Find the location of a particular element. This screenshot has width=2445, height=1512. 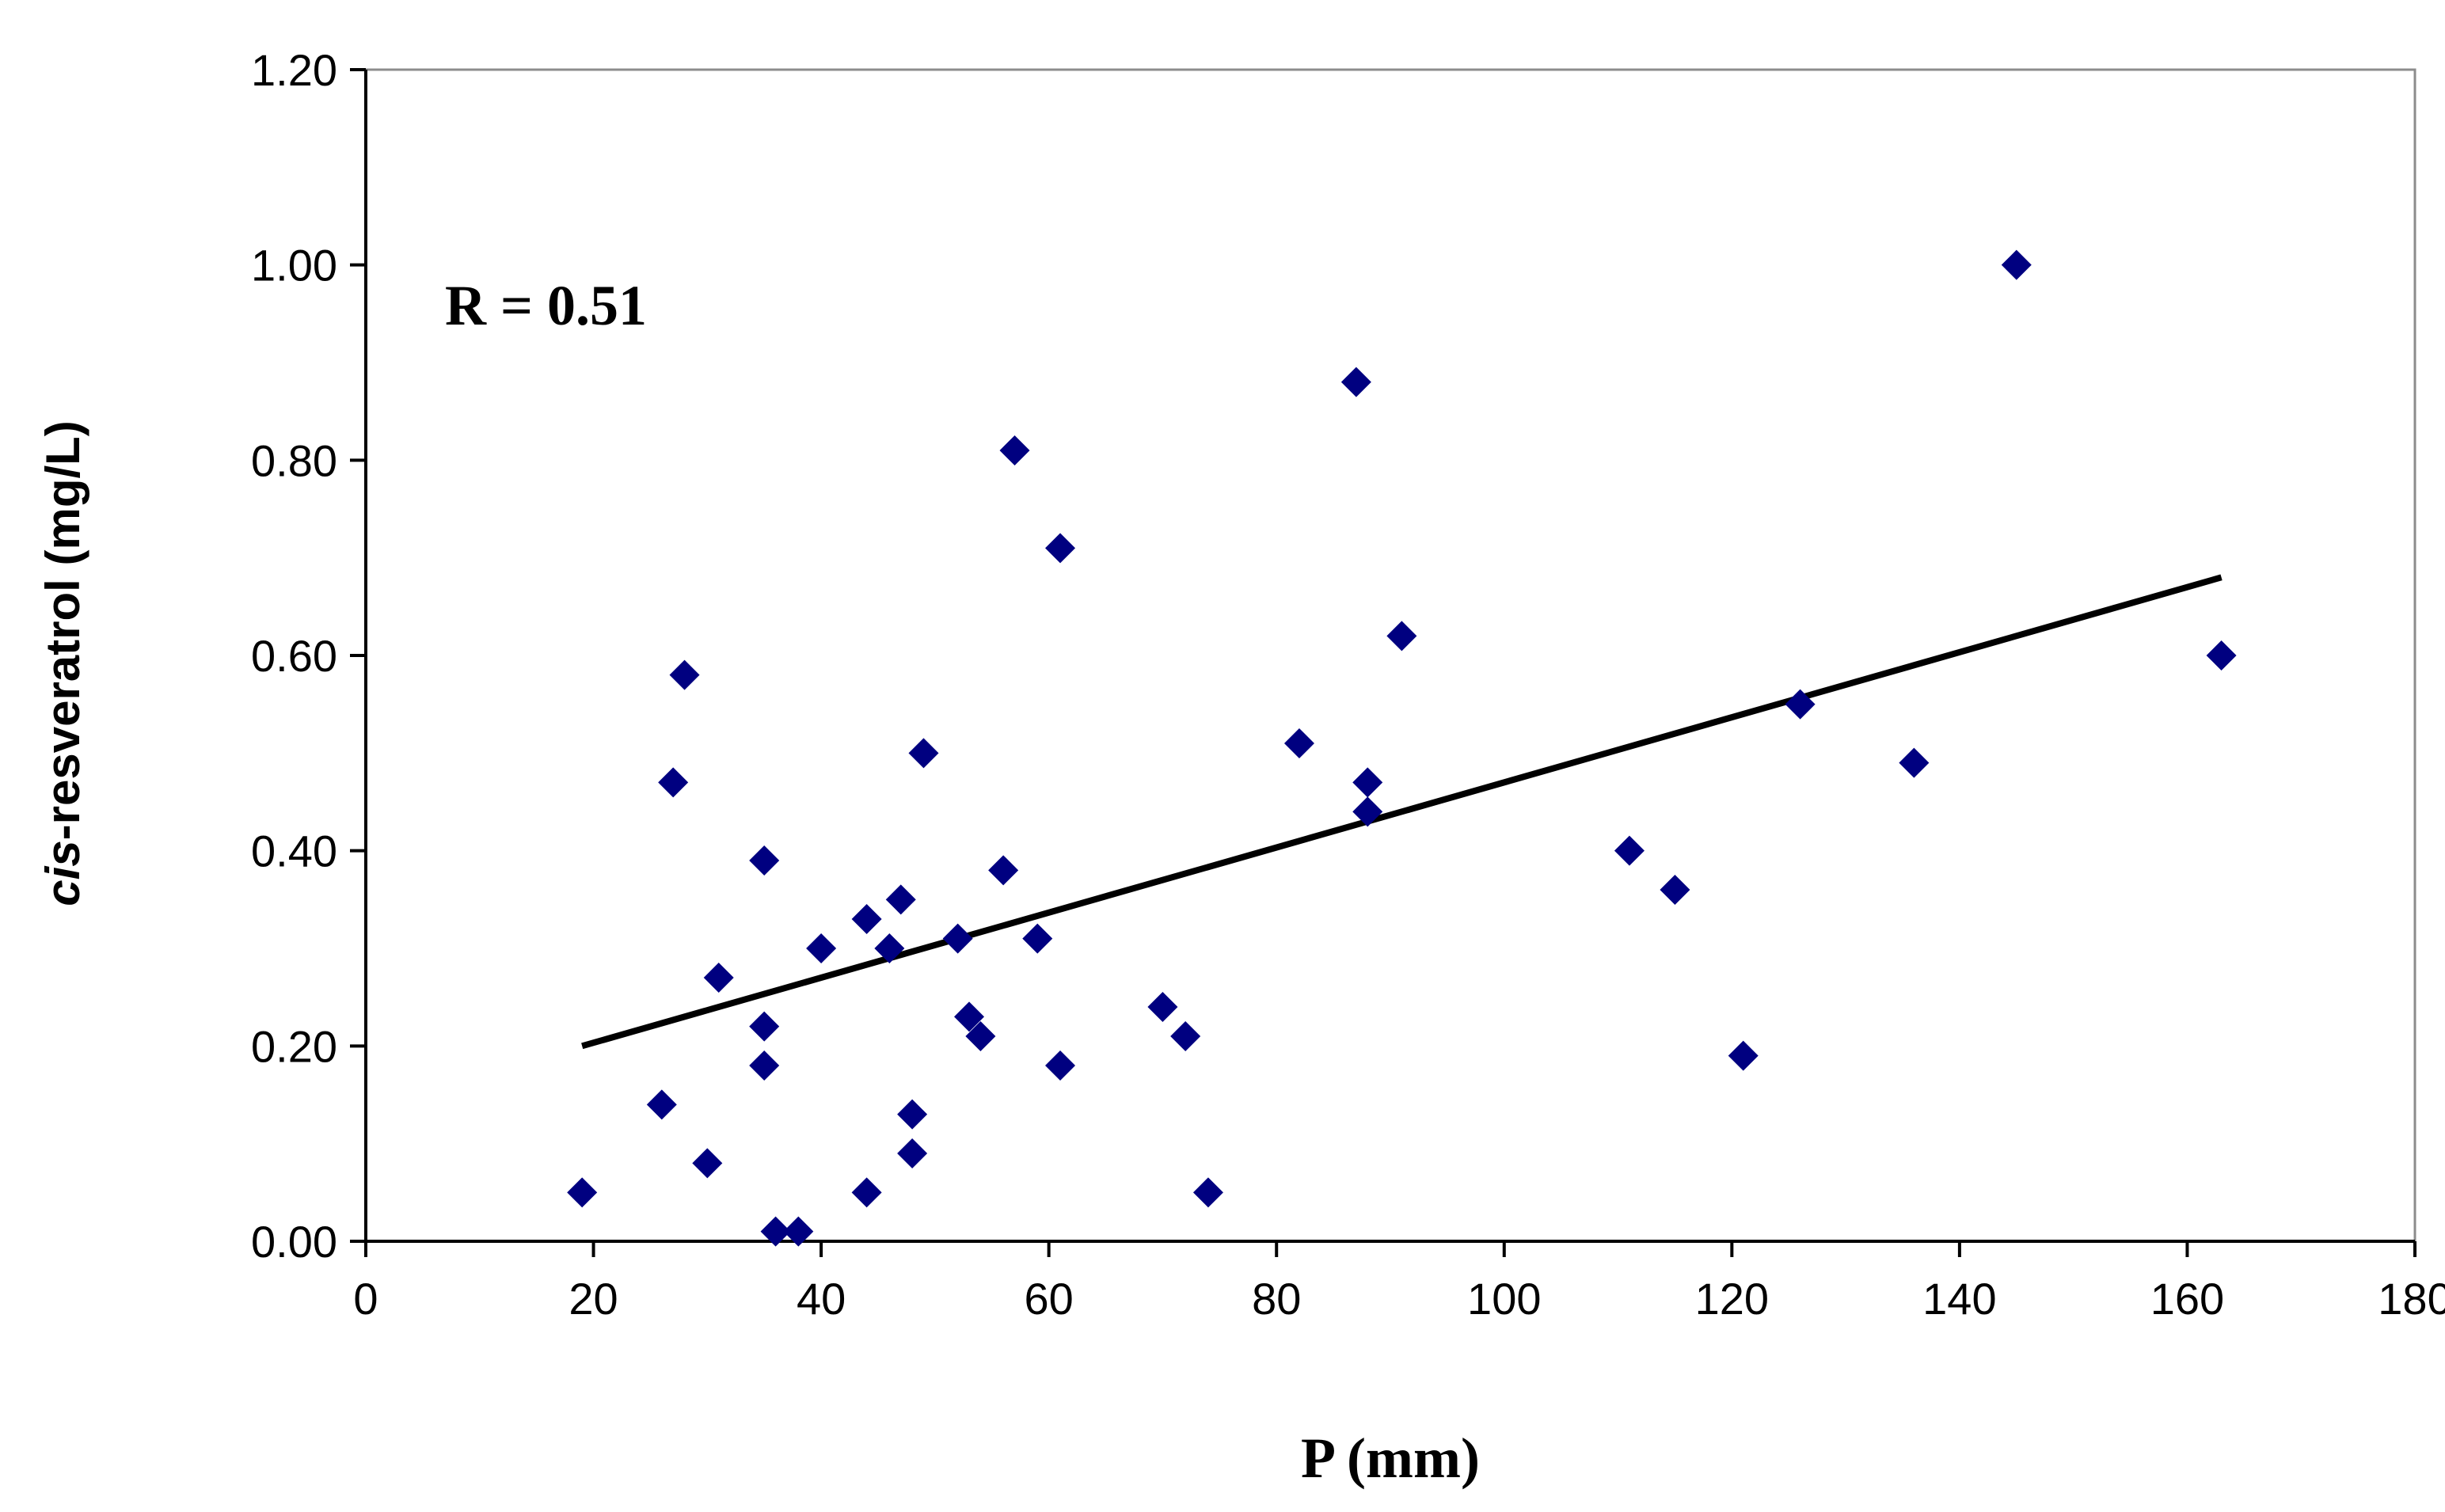

x-tick-label: 100 is located at coordinates (1504, 1299).